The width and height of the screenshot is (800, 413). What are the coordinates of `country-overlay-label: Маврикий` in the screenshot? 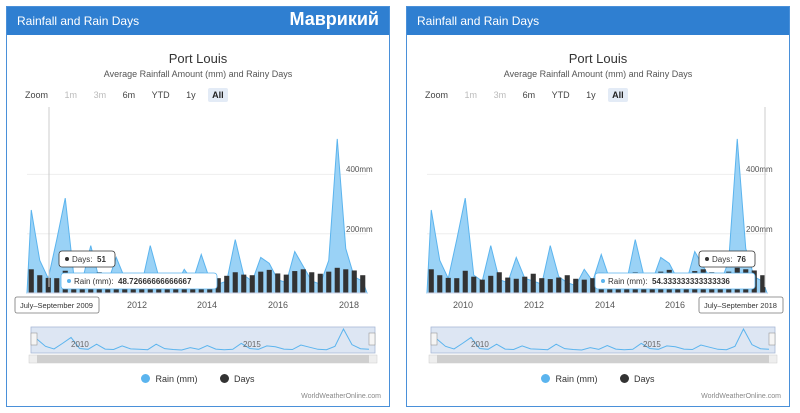 It's located at (334, 19).